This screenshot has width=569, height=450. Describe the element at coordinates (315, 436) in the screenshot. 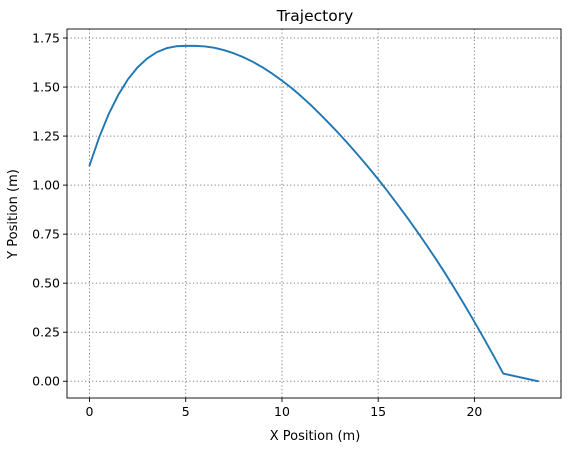

I see `x-axis-label: X Position (m)` at that location.